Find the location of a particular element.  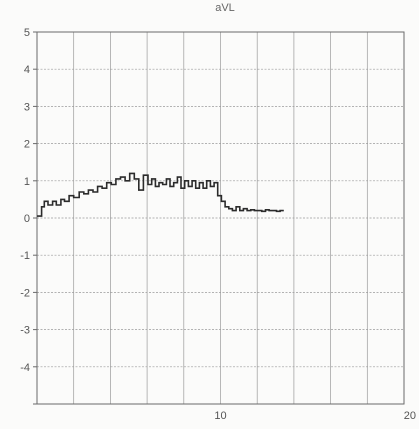

y-tick-label: 4 is located at coordinates (27, 70).